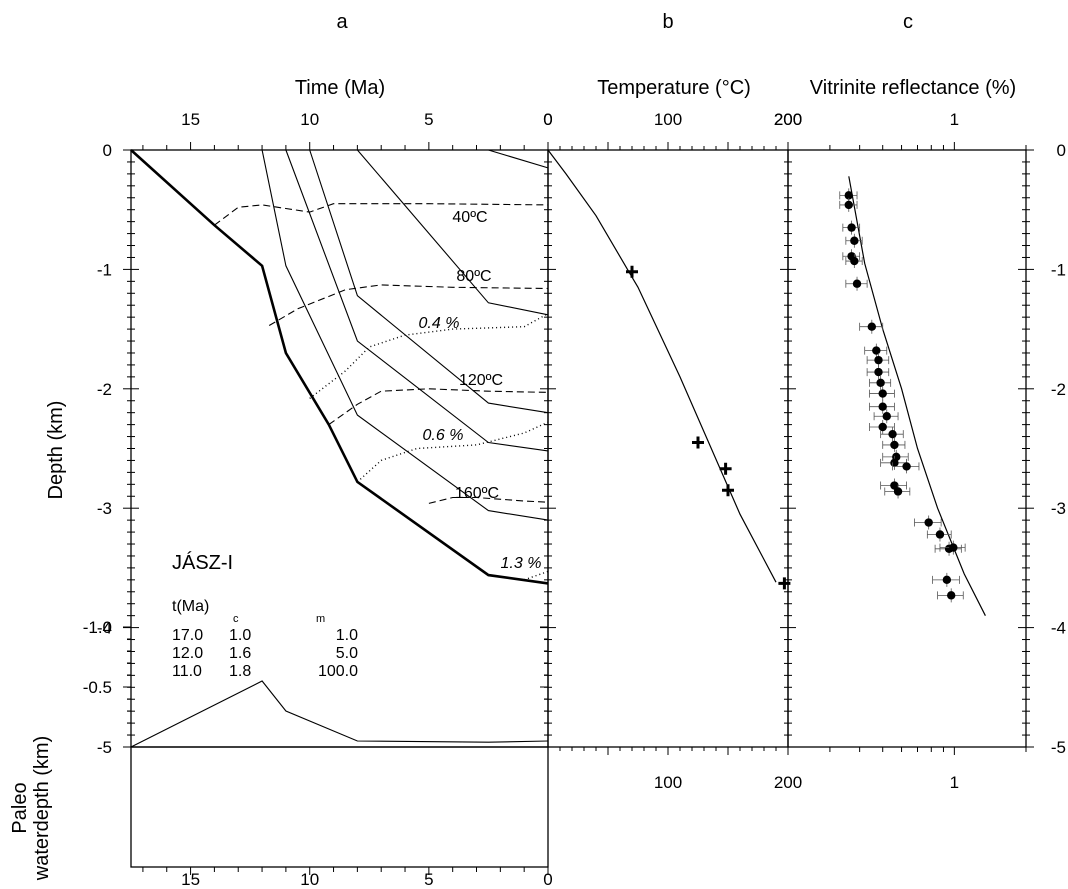 Image resolution: width=1068 pixels, height=889 pixels. What do you see at coordinates (1058, 269) in the screenshot?
I see `depth-tick-label-right: -1` at bounding box center [1058, 269].